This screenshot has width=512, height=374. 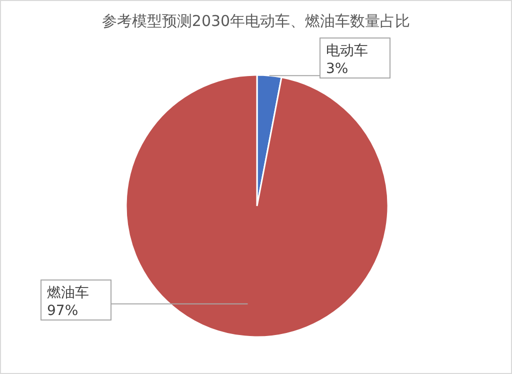 I want to click on data-label: 97%, so click(x=62, y=311).